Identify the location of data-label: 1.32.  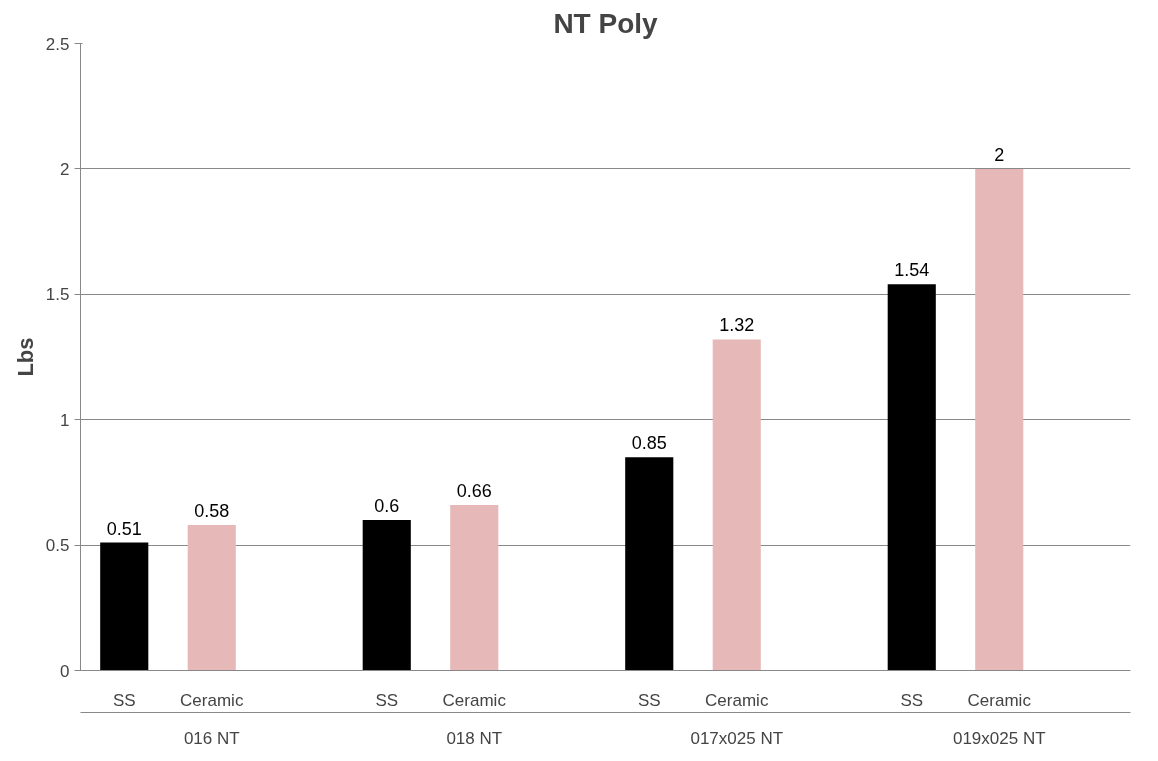
(737, 325).